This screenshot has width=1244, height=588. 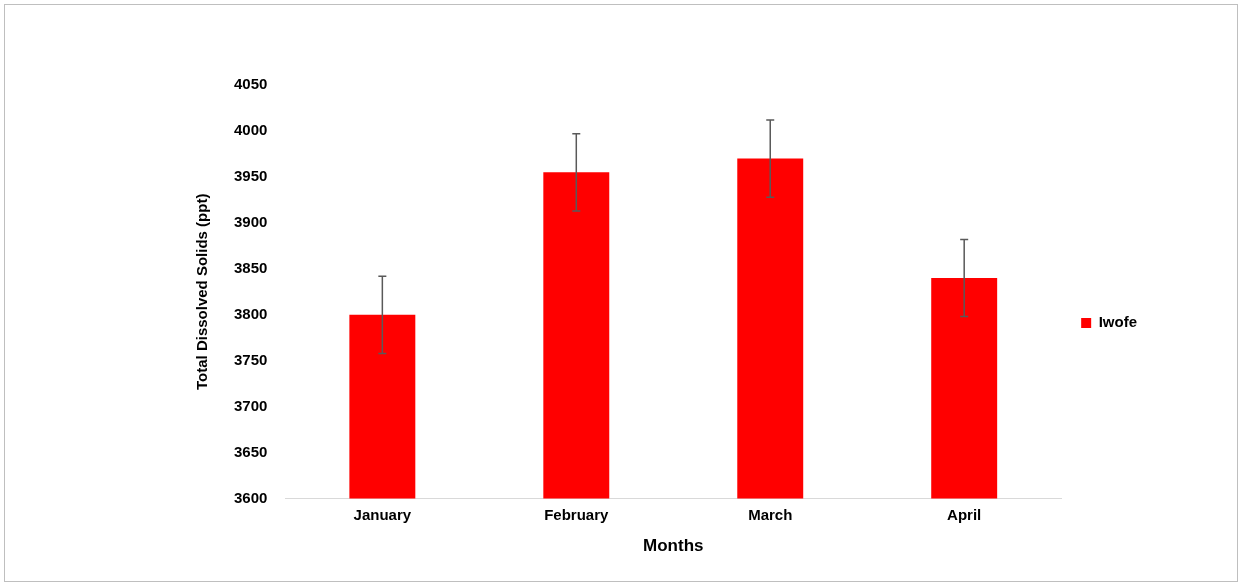 I want to click on y-tick-label: 3700, so click(x=250, y=405).